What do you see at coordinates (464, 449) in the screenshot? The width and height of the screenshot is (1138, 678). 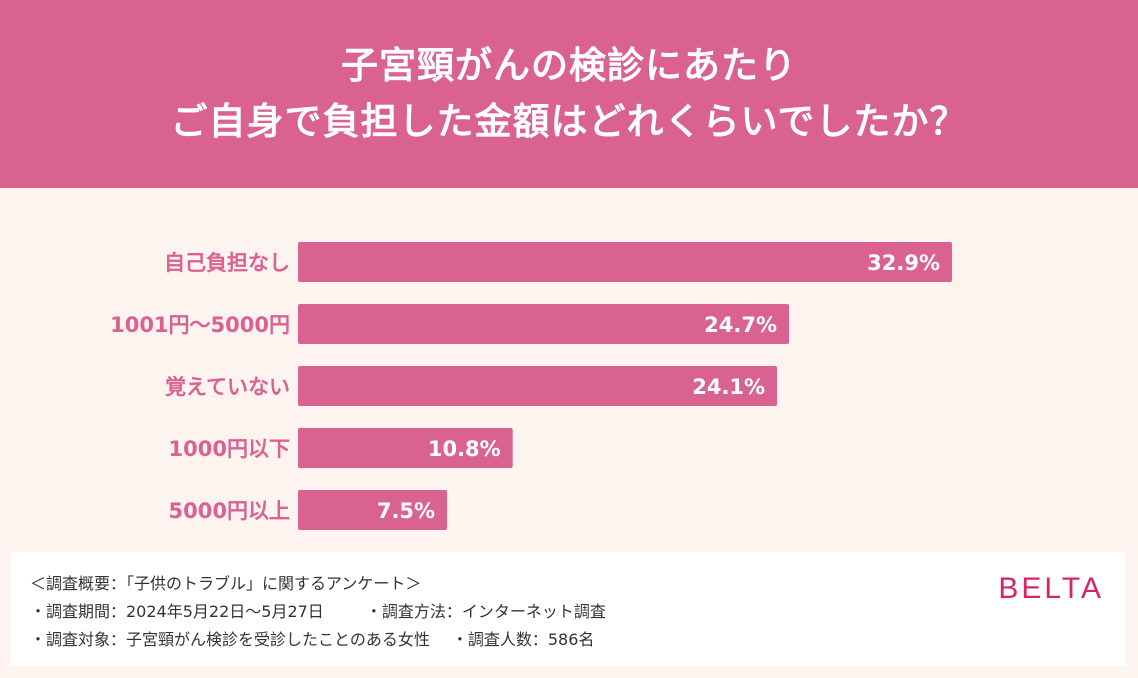 I see `value-label: 10.8%` at bounding box center [464, 449].